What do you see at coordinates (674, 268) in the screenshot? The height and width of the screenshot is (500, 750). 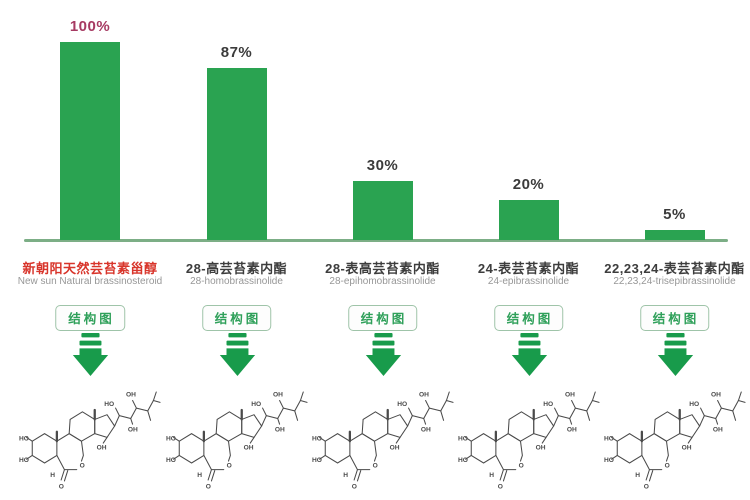 I see `compound-name-zh: 22,23,24-表芸苔素内酯` at bounding box center [674, 268].